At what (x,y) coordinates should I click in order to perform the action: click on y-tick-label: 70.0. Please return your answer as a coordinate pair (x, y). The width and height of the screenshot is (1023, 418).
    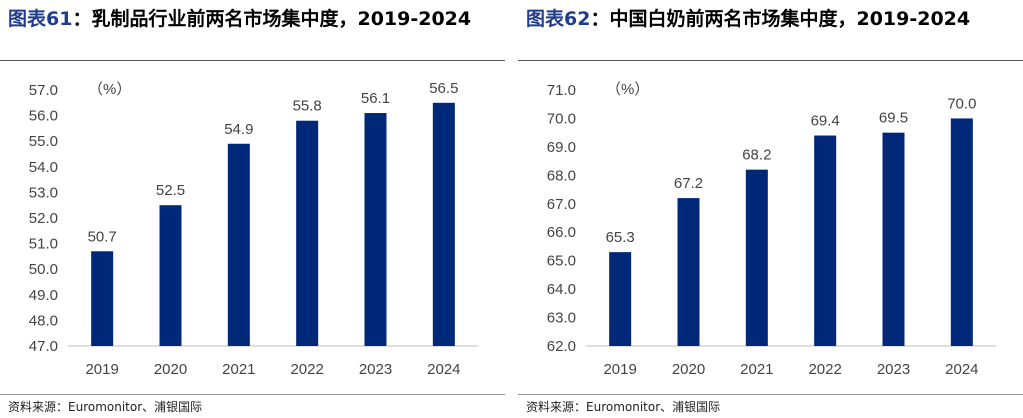
    Looking at the image, I should click on (561, 118).